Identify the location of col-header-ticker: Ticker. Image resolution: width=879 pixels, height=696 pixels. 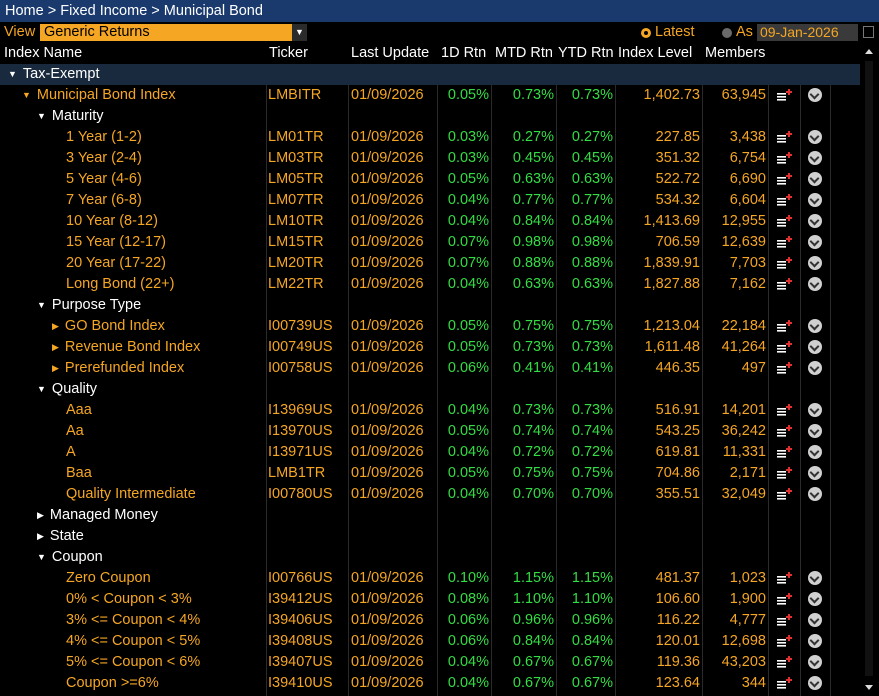
(288, 53).